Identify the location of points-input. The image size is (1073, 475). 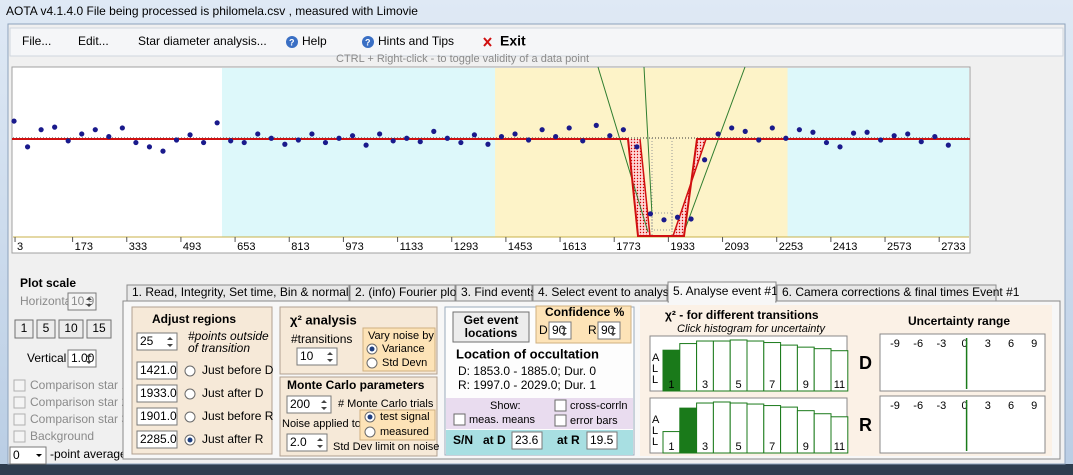
(157, 341).